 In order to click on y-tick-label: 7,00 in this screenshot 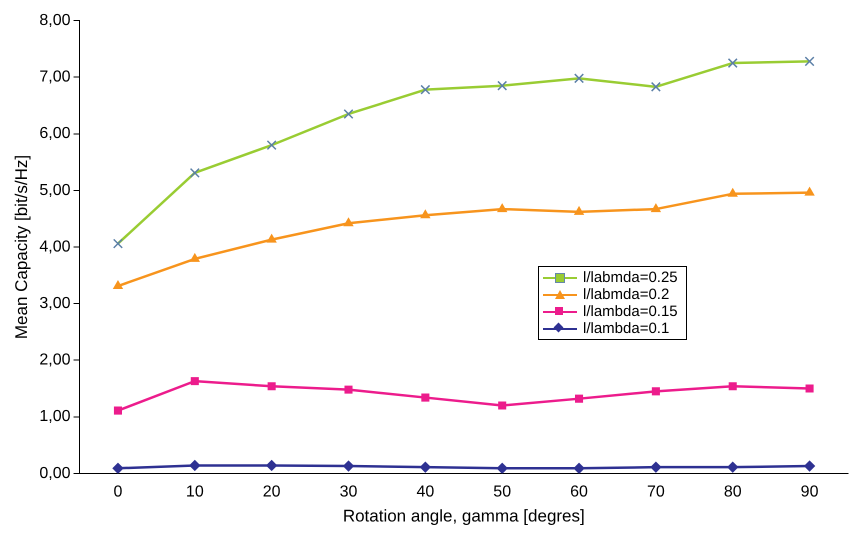, I will do `click(55, 77)`.